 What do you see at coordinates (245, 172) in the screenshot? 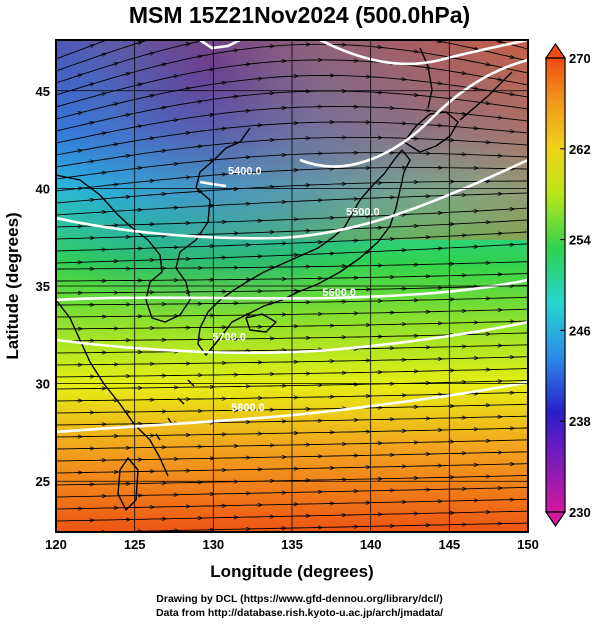
I see `contour-label: 5400.0` at bounding box center [245, 172].